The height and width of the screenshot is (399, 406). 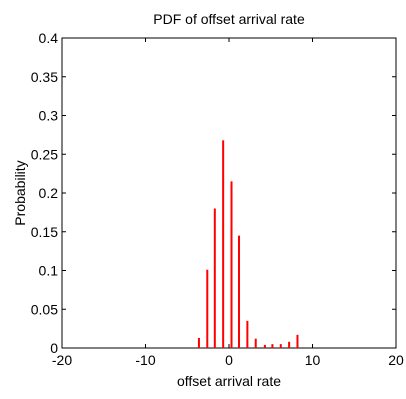 What do you see at coordinates (49, 116) in the screenshot?
I see `y-tick-label: 0.3` at bounding box center [49, 116].